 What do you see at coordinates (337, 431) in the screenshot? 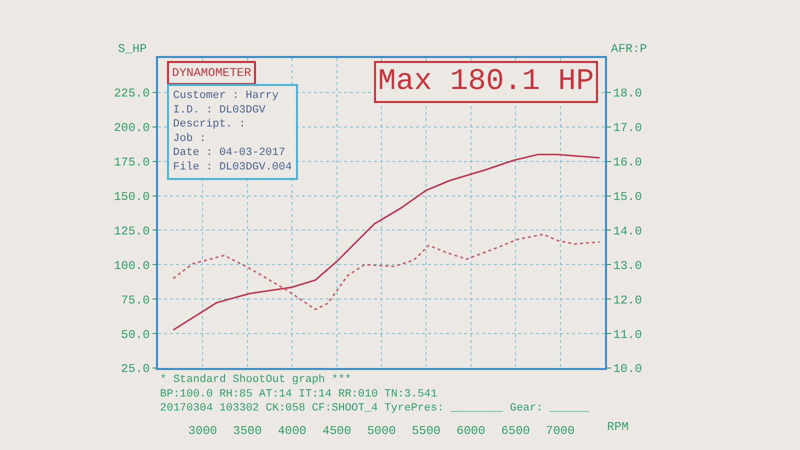
I see `x-tick-label: 4500` at bounding box center [337, 431].